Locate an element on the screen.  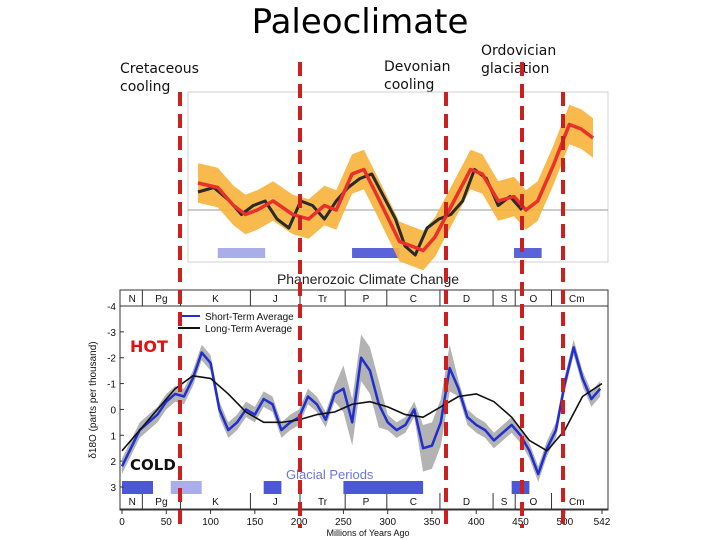
long-term-line is located at coordinates (362, 413).